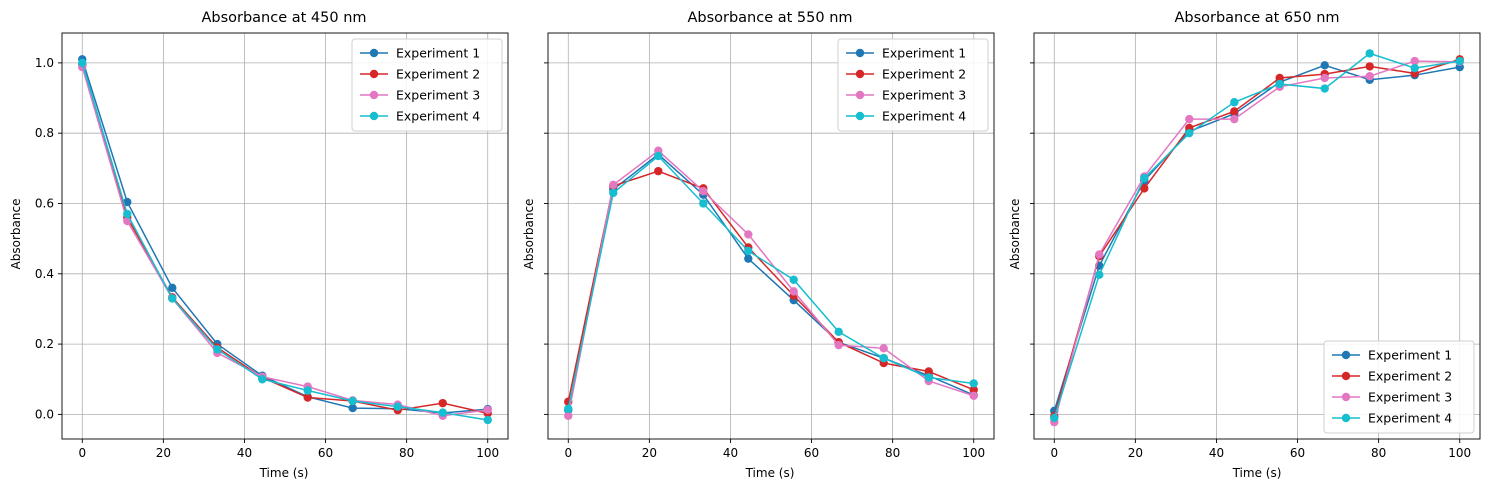 This screenshot has height=490, width=1489. I want to click on y-tick-label: 0.6, so click(44, 203).